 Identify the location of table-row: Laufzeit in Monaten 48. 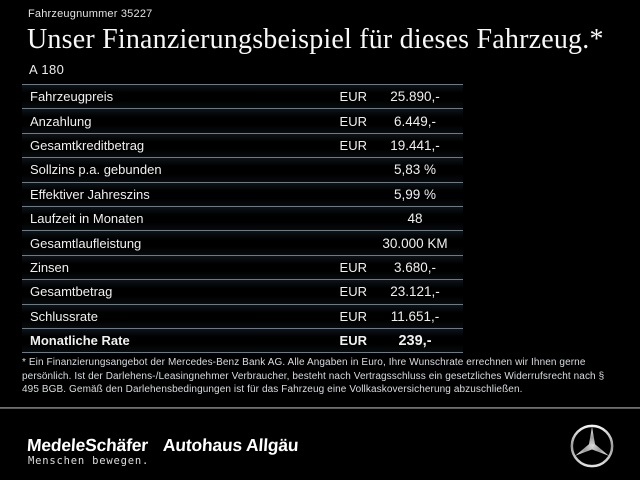
(242, 219).